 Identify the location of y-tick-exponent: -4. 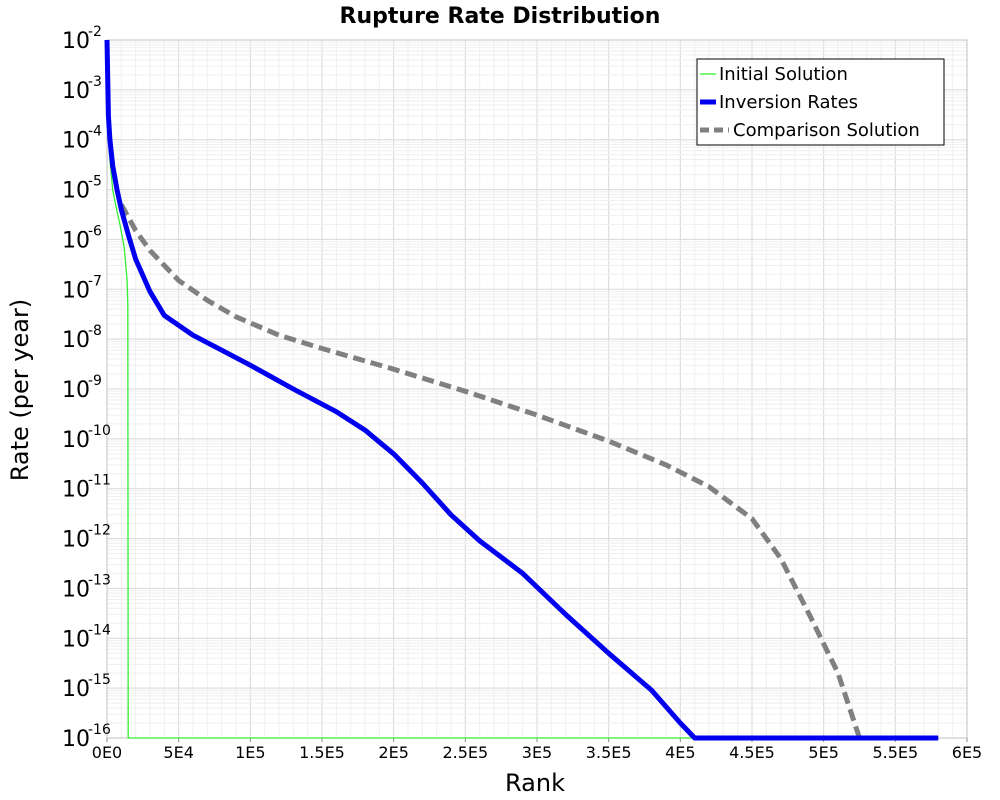
(95, 132).